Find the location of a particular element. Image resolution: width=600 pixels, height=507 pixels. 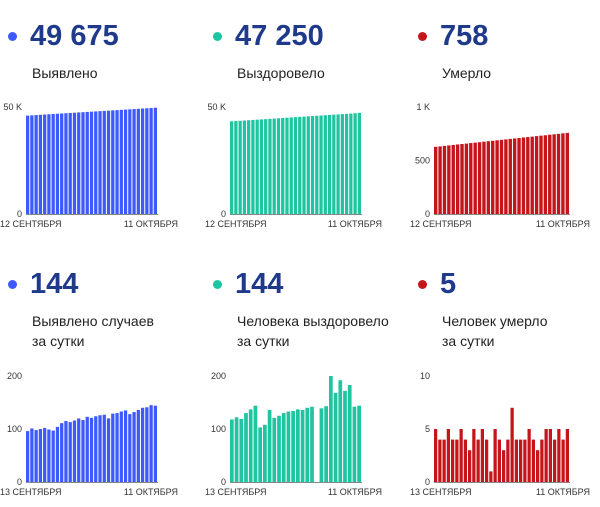

y-tick-label: 100 is located at coordinates (14, 429).